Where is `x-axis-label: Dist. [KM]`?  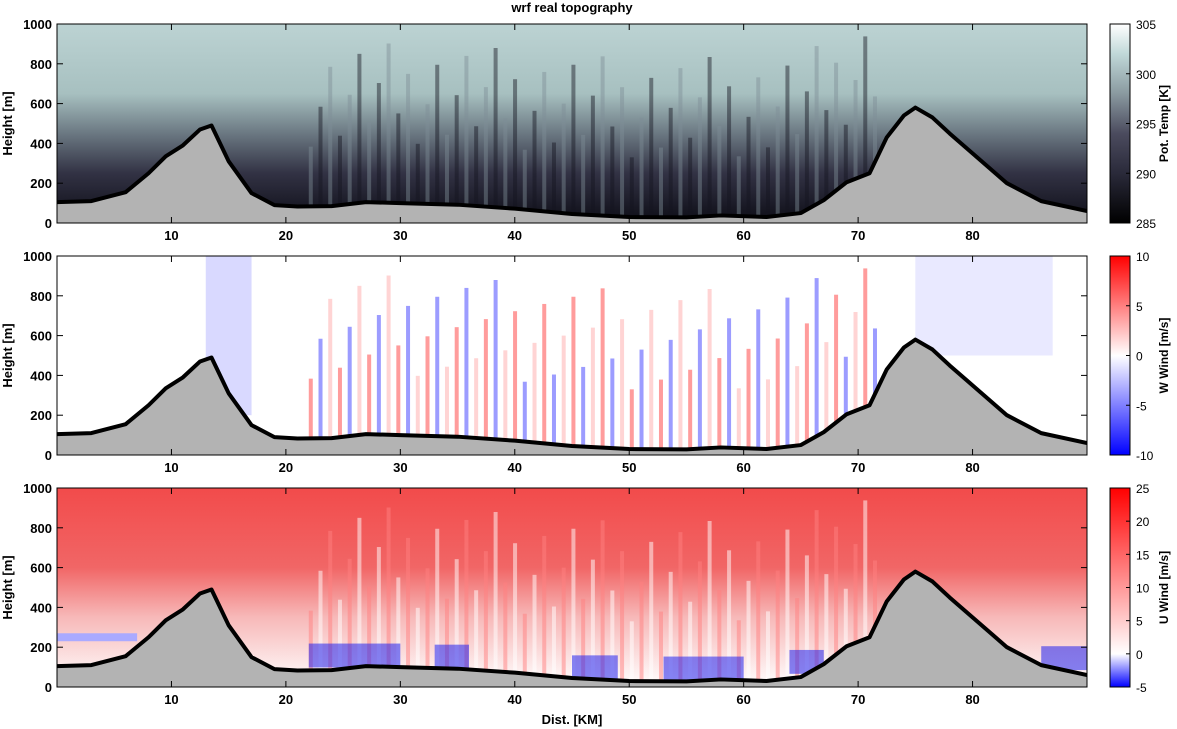
x-axis-label: Dist. [KM] is located at coordinates (572, 719).